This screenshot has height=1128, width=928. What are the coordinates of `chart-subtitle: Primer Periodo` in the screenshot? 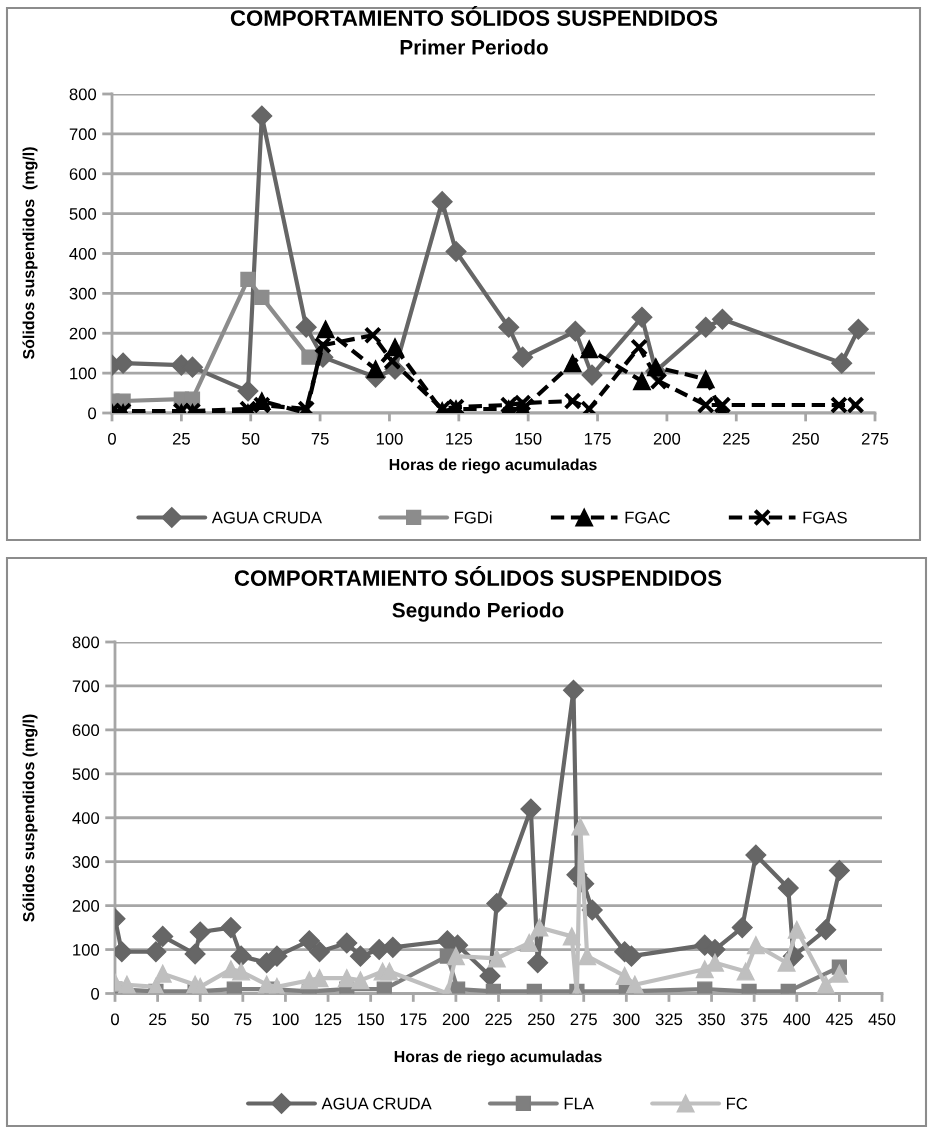 It's located at (474, 47).